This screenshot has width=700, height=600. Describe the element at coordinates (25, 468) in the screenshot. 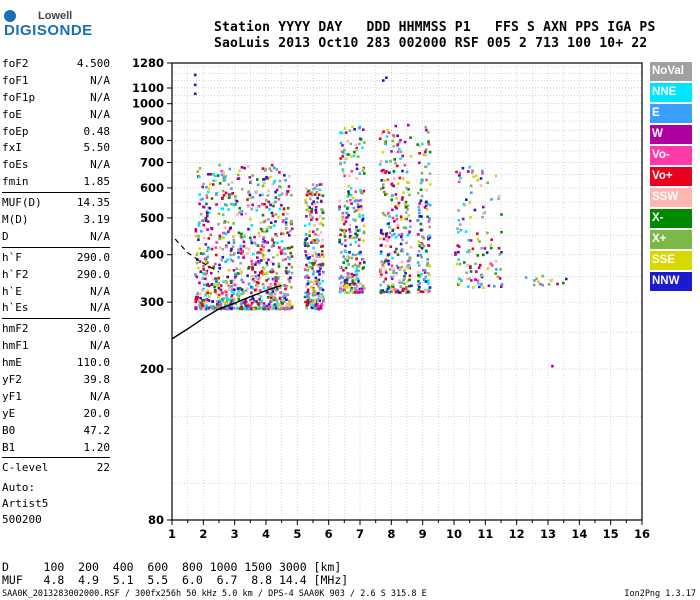

I see `param-name: C-level` at that location.